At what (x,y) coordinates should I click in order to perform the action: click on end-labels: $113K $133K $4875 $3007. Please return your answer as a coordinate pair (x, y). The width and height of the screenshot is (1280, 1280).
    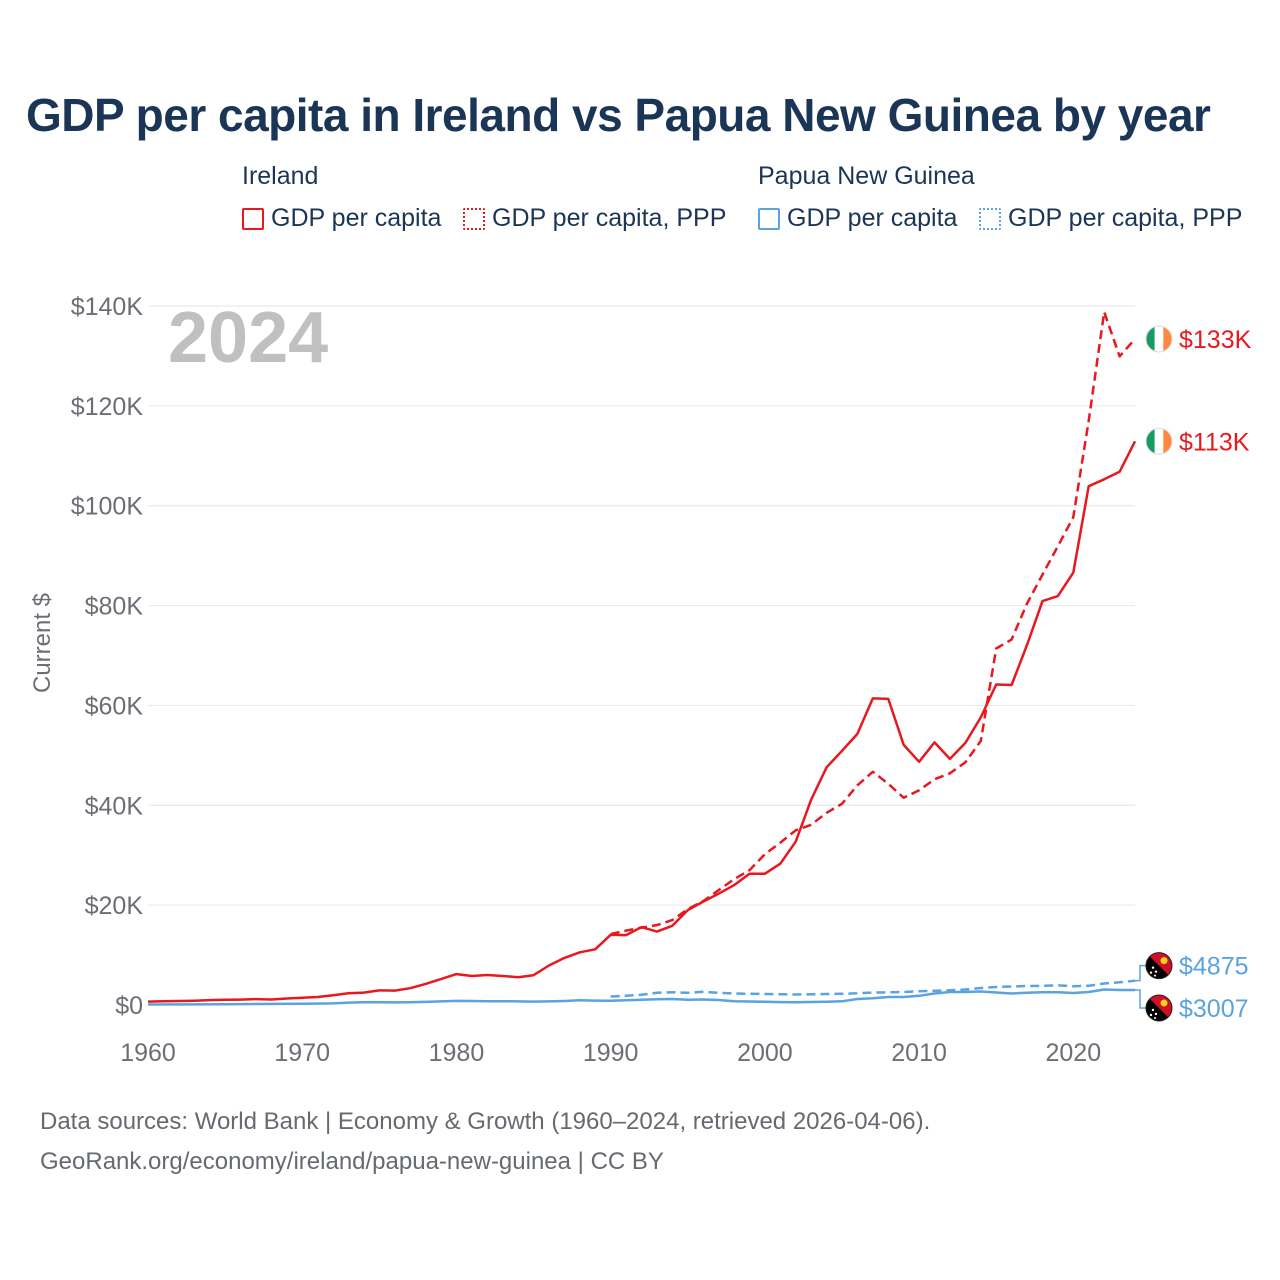
    Looking at the image, I should click on (1193, 674).